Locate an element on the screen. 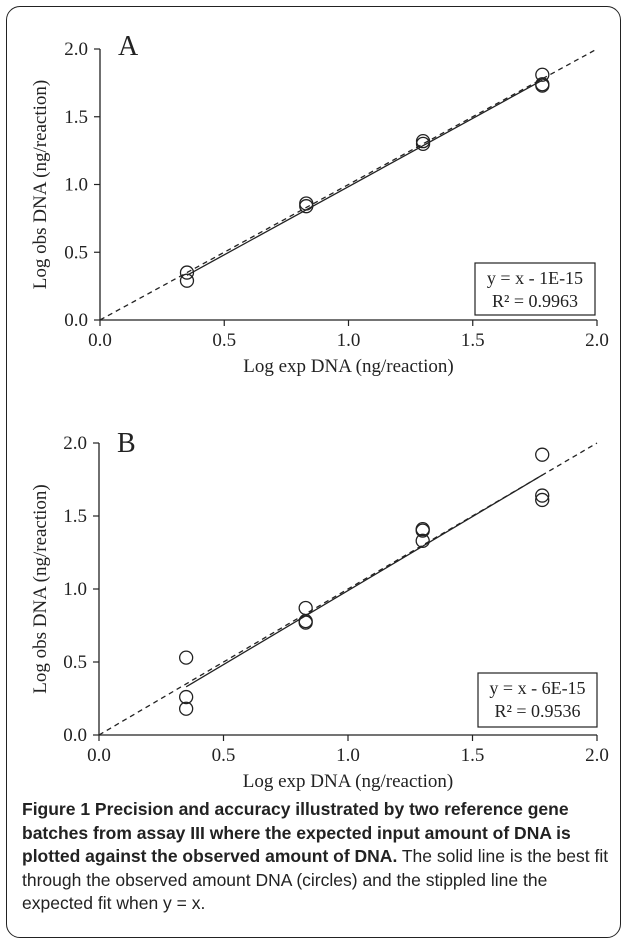 Image resolution: width=629 pixels, height=945 pixels. panel-b-y-tick-label: 2.0 is located at coordinates (75, 443).